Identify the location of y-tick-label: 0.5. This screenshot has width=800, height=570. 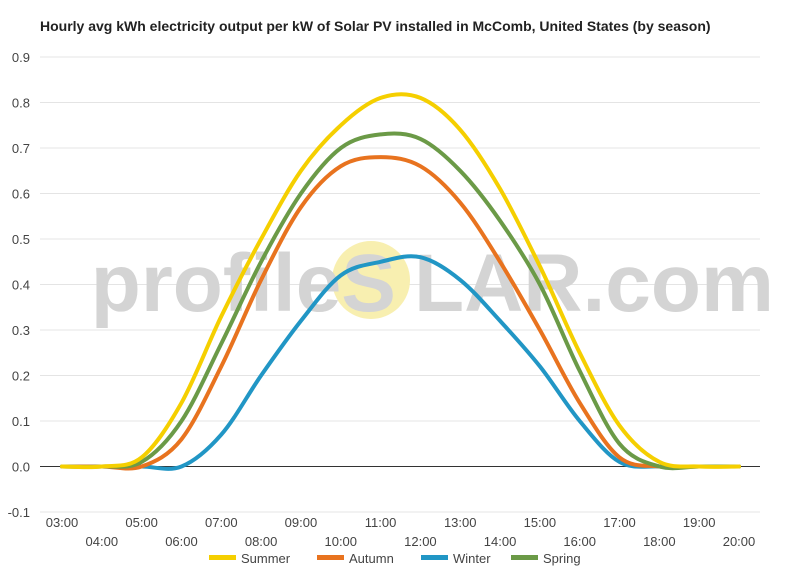
(21, 239).